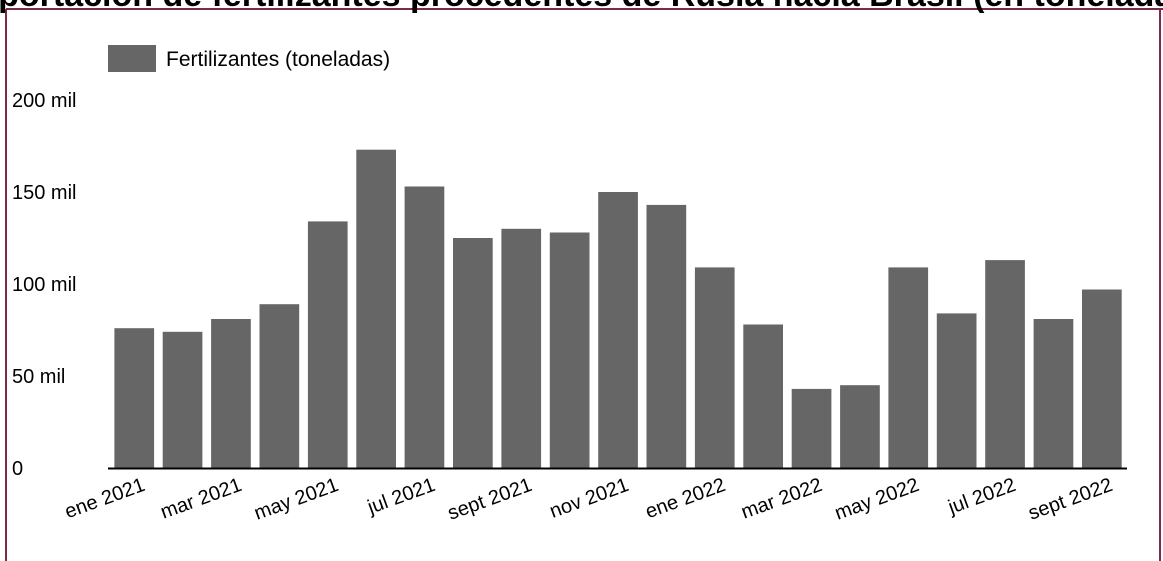 The height and width of the screenshot is (561, 1163). What do you see at coordinates (38, 377) in the screenshot?
I see `y-tick-label: 50 mil` at bounding box center [38, 377].